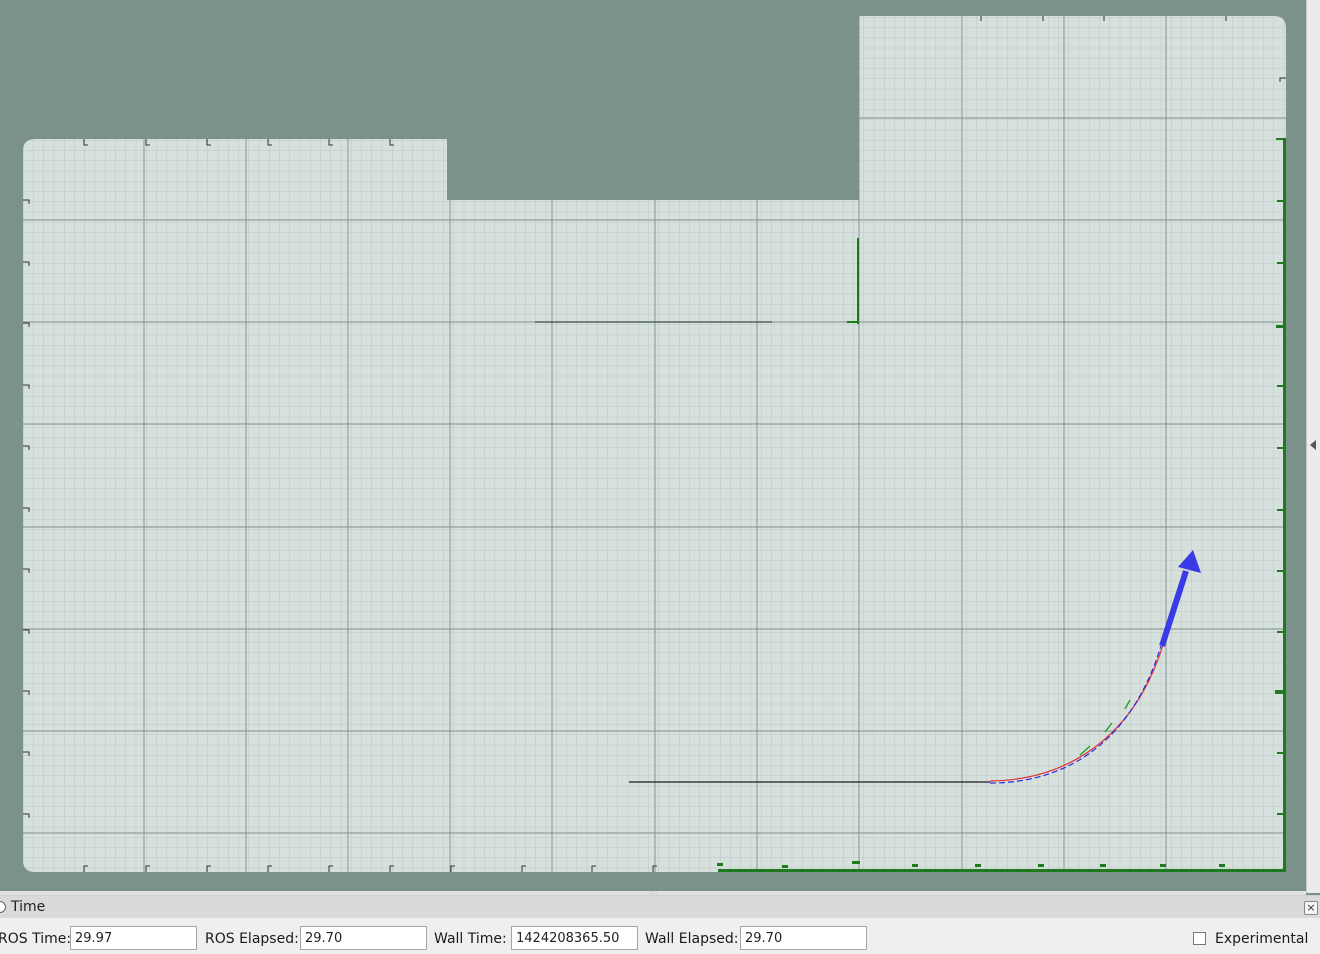 The width and height of the screenshot is (1320, 954). What do you see at coordinates (133, 938) in the screenshot?
I see `ros-time-field` at bounding box center [133, 938].